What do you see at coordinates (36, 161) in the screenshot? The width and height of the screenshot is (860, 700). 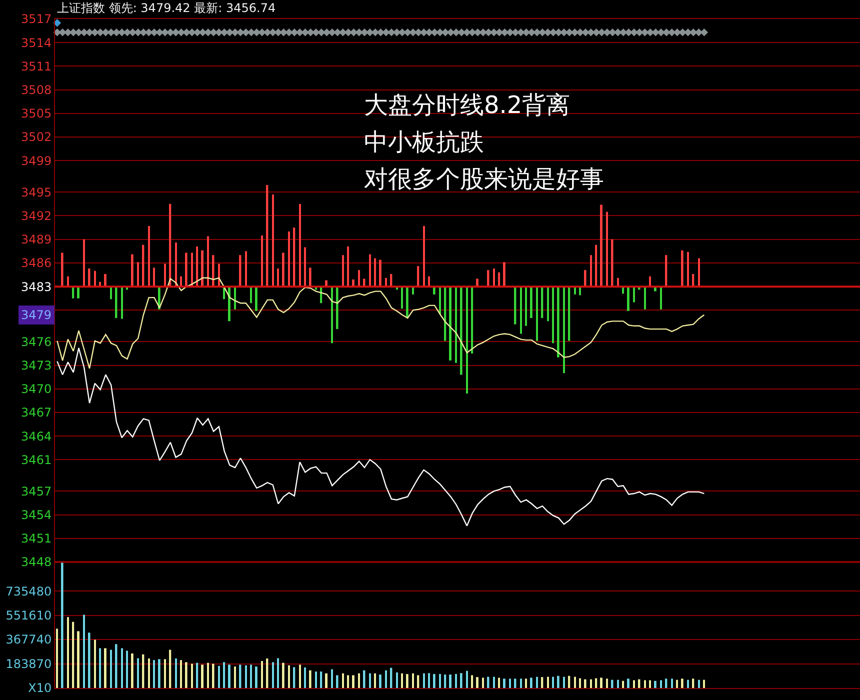 I see `y-tick-label: 3499` at bounding box center [36, 161].